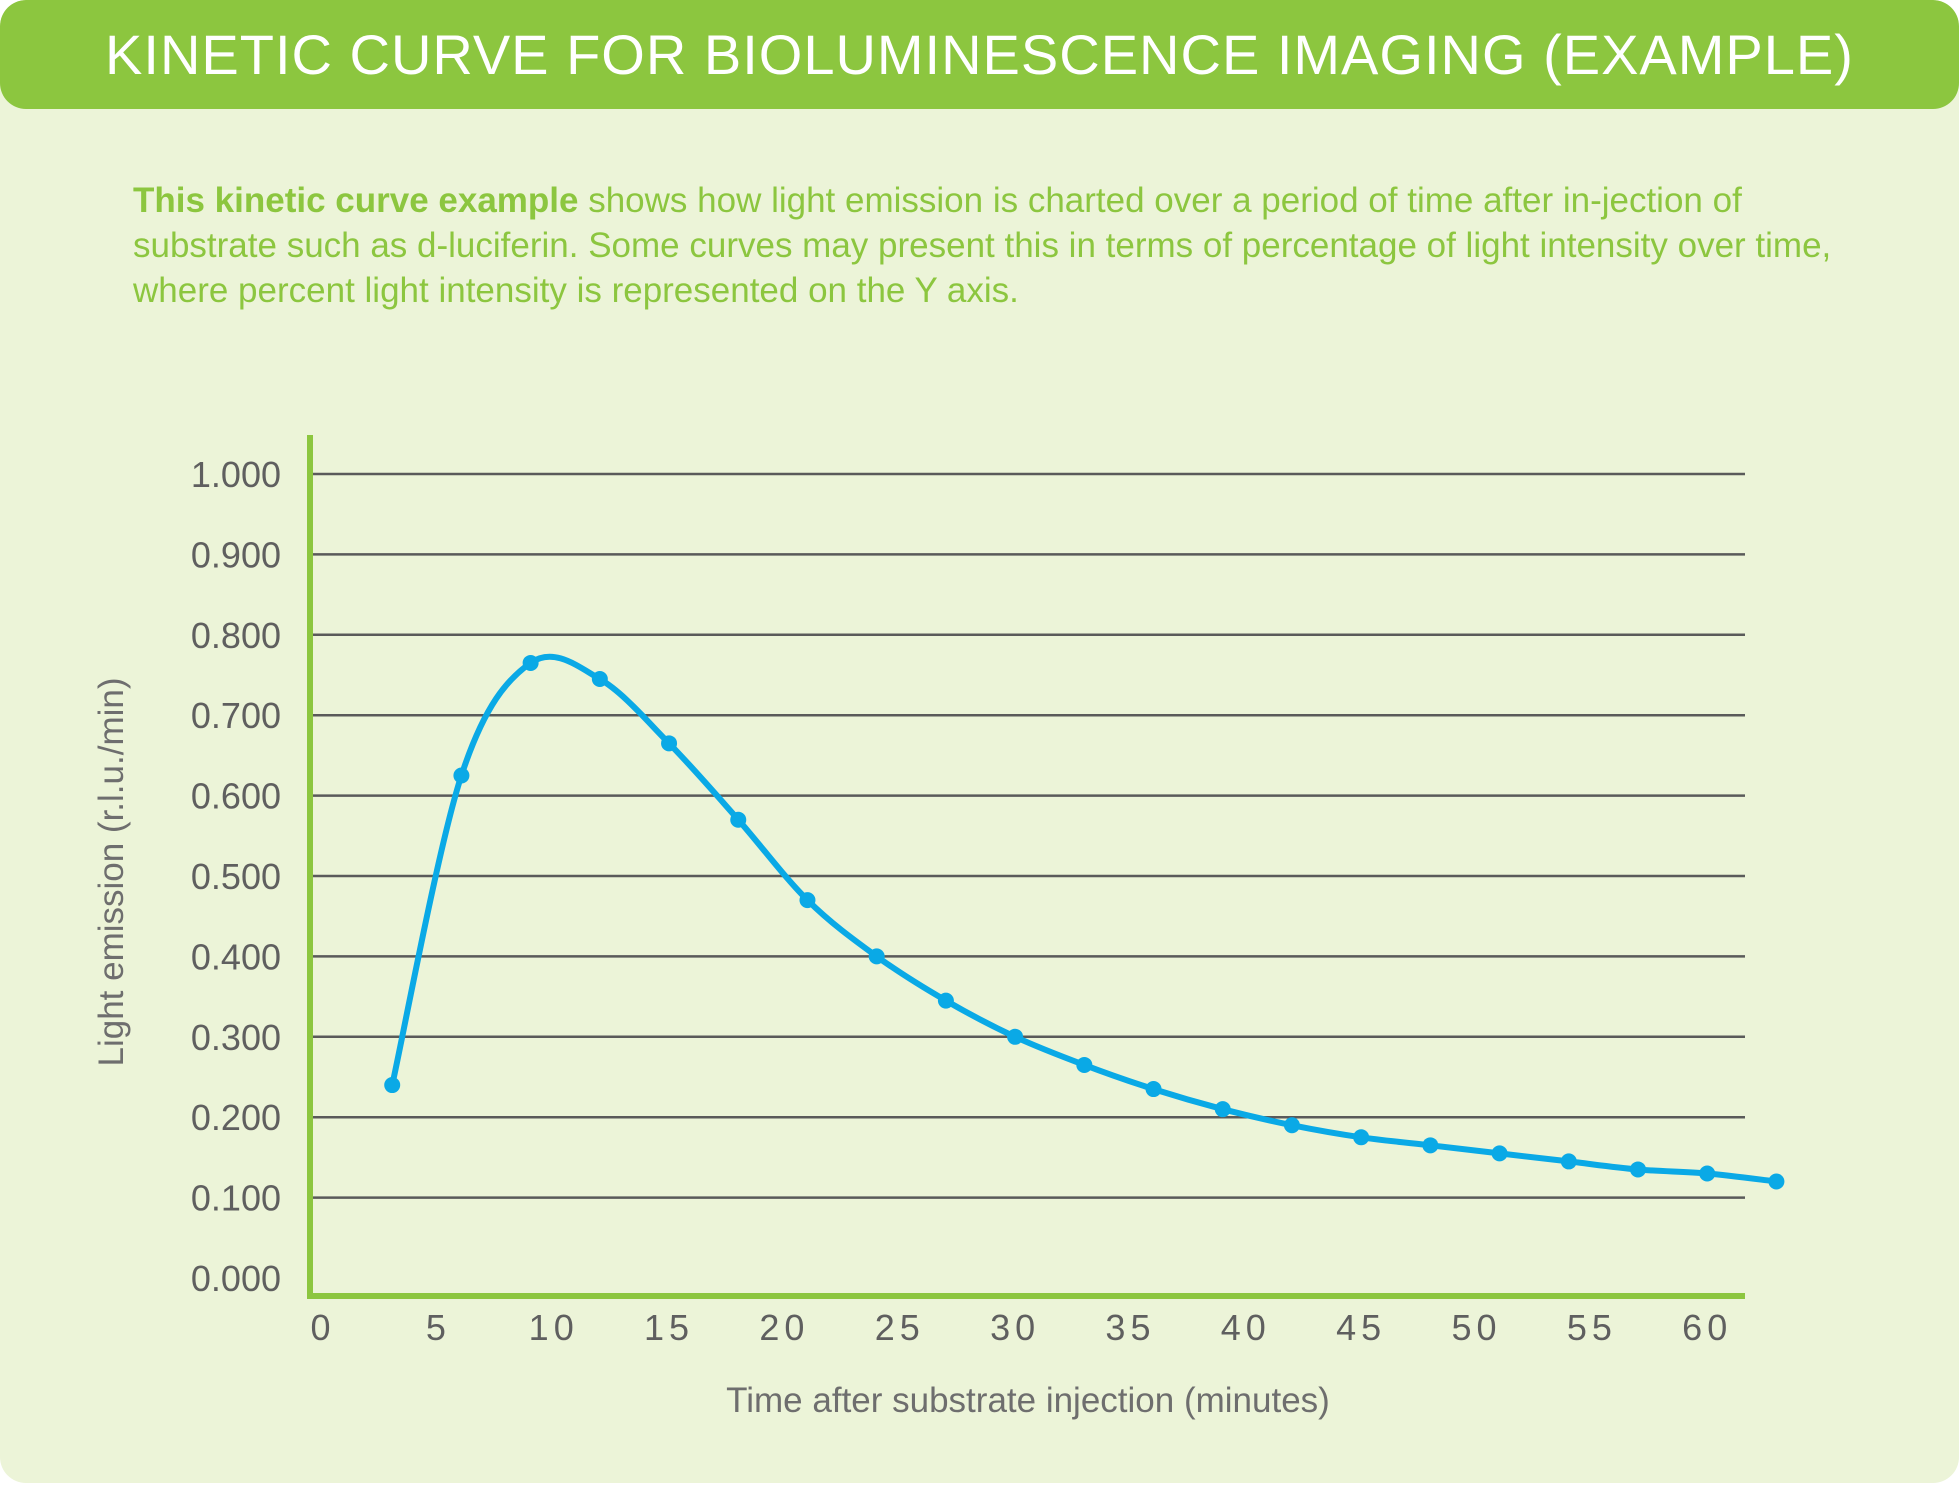  I want to click on x-tick-label: 45, so click(1361, 1327).